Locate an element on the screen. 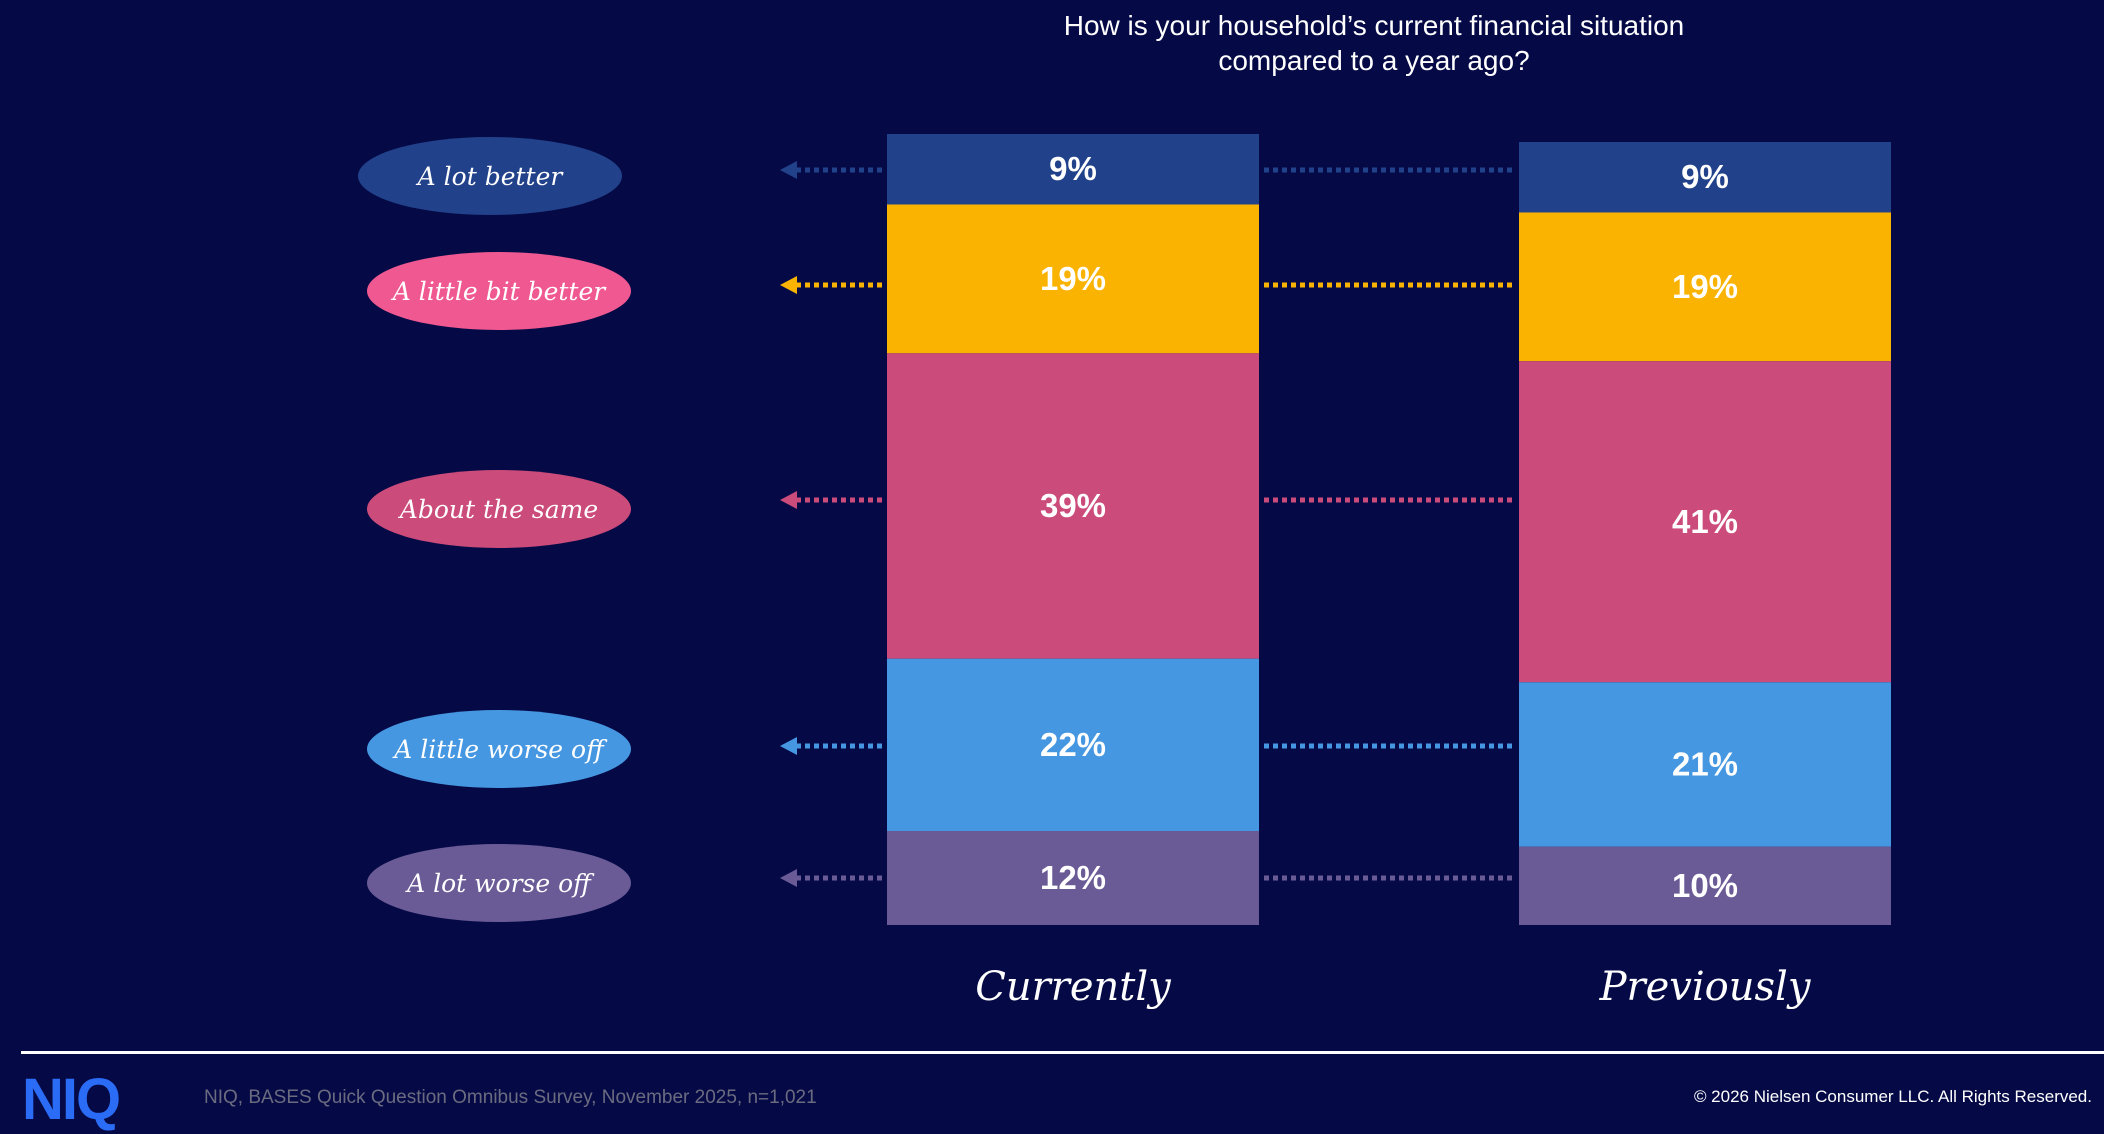 This screenshot has width=2104, height=1134. data-label: 41% is located at coordinates (1705, 521).